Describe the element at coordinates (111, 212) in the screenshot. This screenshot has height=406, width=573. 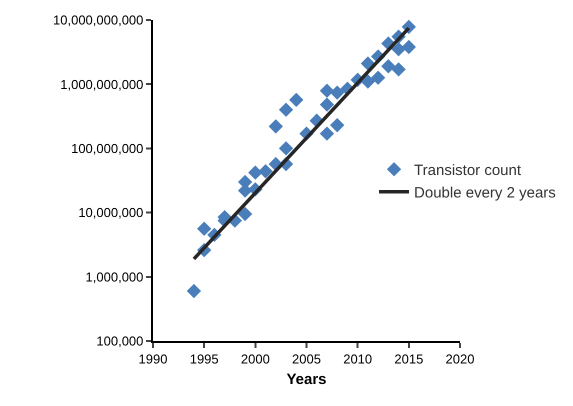
I see `y-tick-label: 10,000,000` at that location.